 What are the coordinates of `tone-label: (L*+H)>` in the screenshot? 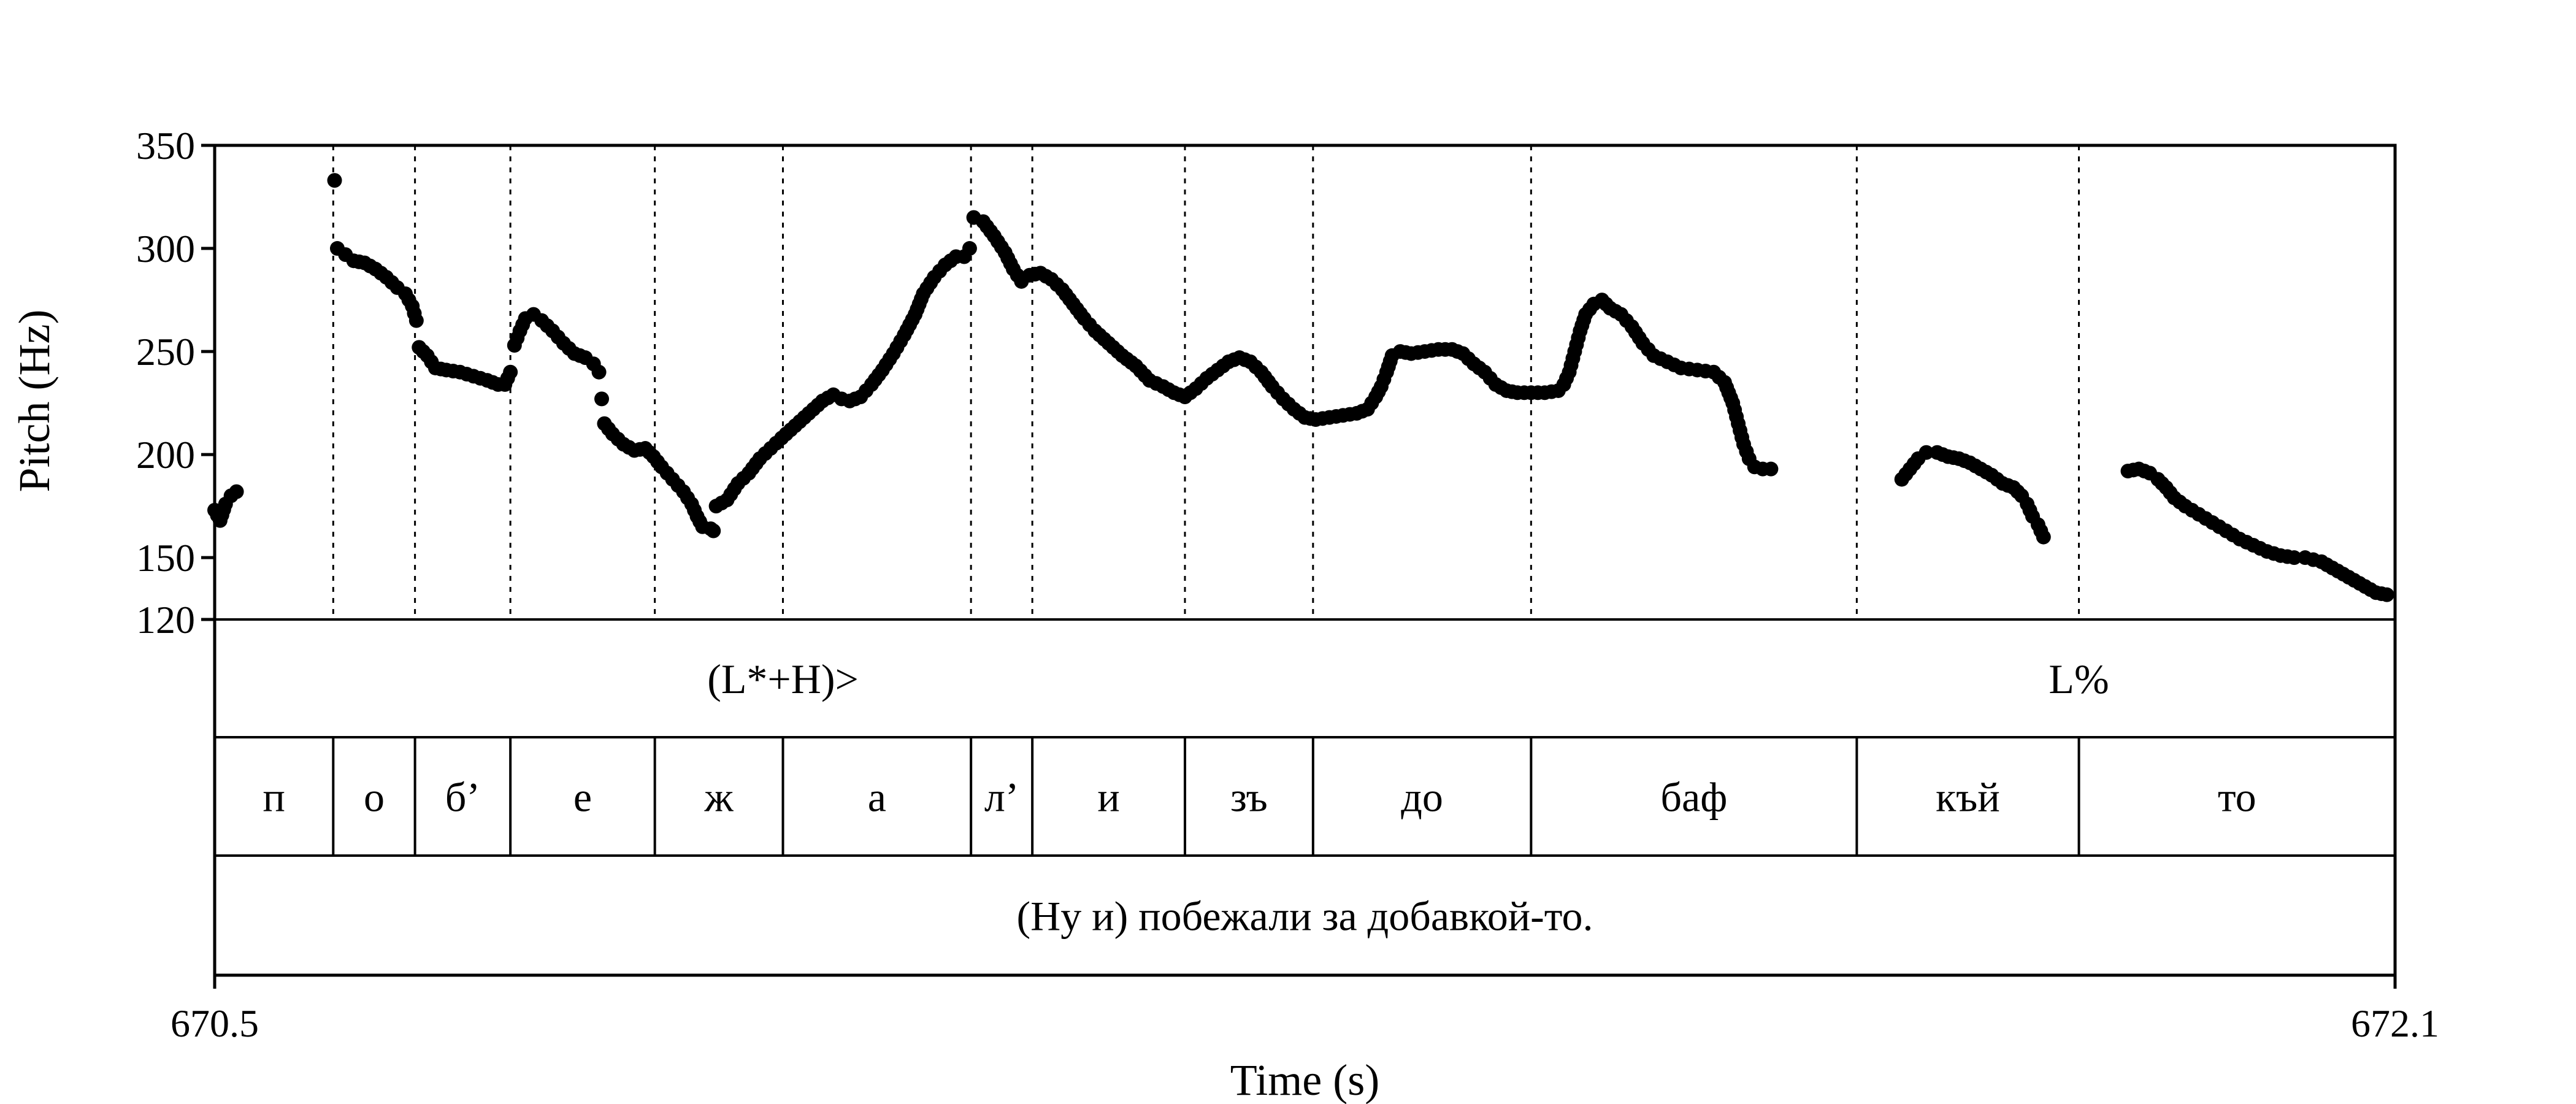 It's located at (783, 679).